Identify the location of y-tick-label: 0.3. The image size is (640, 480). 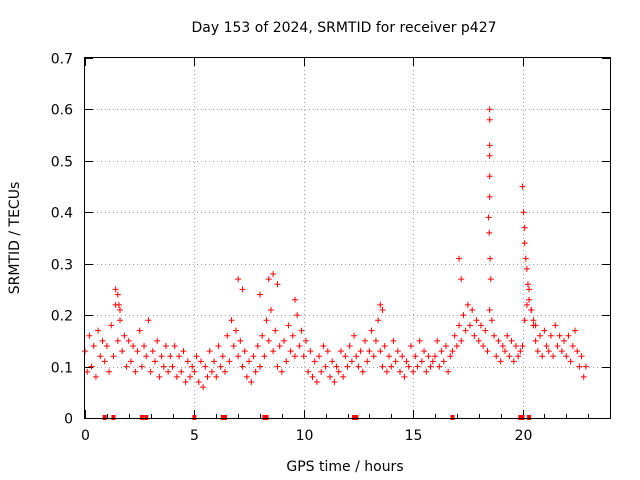
(62, 266).